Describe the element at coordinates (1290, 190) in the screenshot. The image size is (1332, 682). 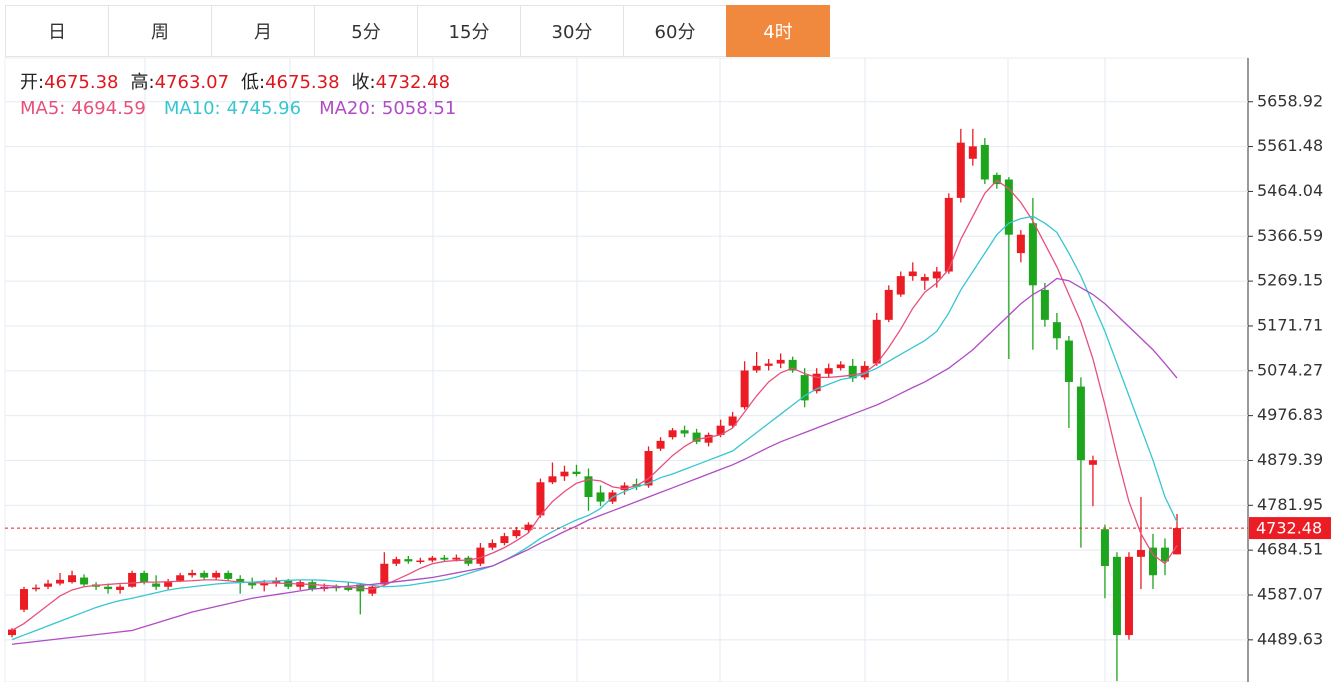
I see `y-tick-label: 5464.04` at that location.